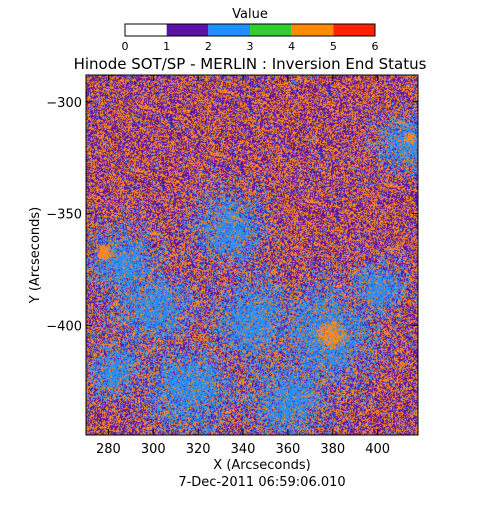 The width and height of the screenshot is (500, 512). I want to click on y-tick-label: −350, so click(64, 215).